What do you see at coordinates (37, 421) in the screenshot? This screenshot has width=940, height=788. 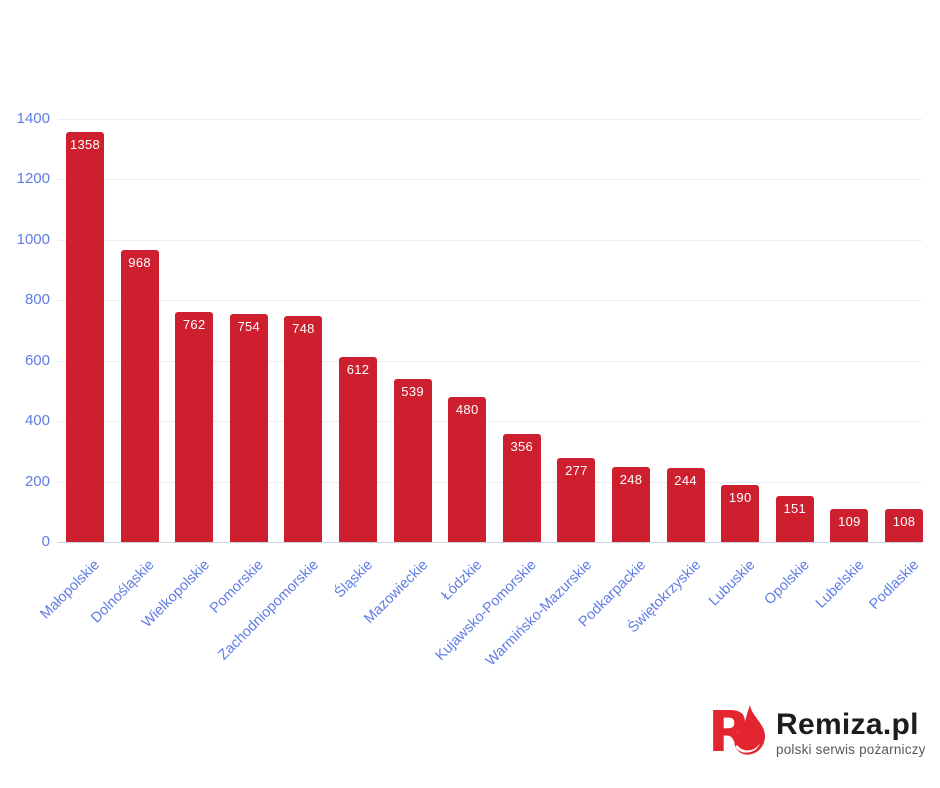 I see `y-axis-tick-label: 400` at bounding box center [37, 421].